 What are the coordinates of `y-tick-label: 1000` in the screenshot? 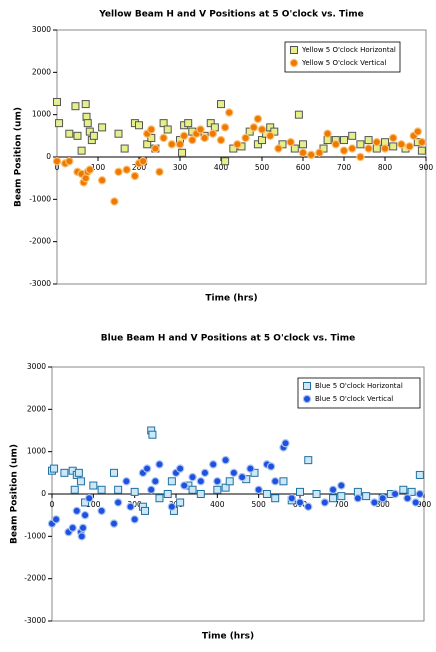 It's located at (41, 114).